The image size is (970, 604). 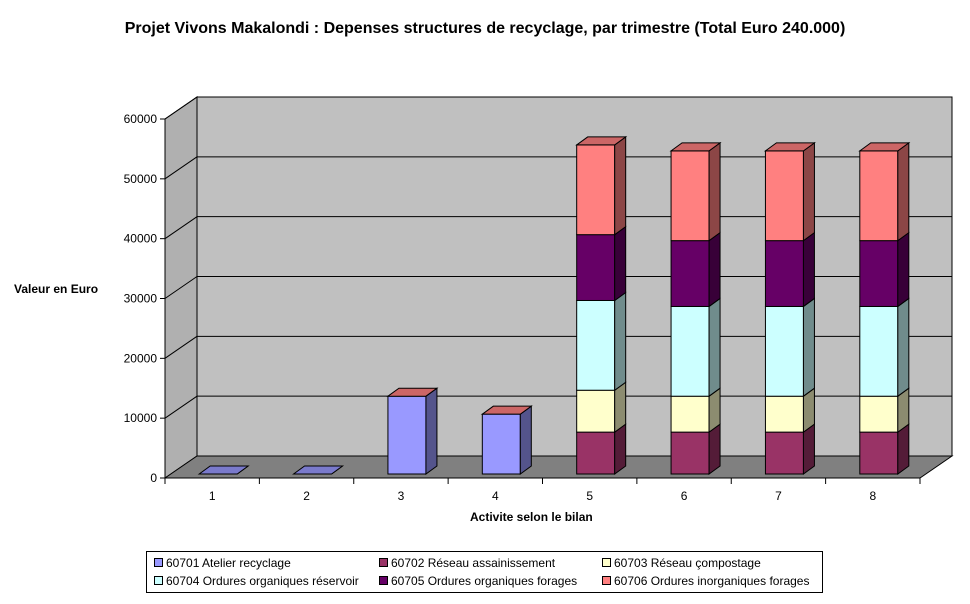 I want to click on legend-label: 60703 Réseau çompostage, so click(x=687, y=563).